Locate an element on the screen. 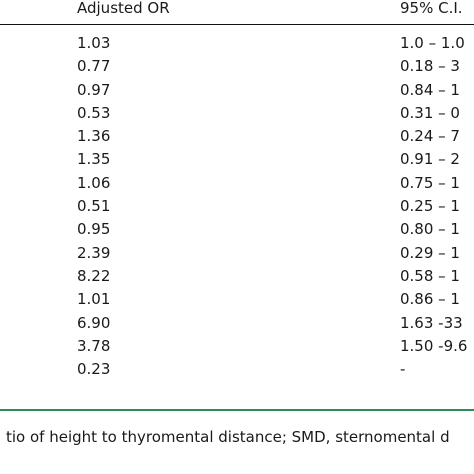 This screenshot has width=474, height=474. table-row: 0.77 0.18 – 3 is located at coordinates (237, 66).